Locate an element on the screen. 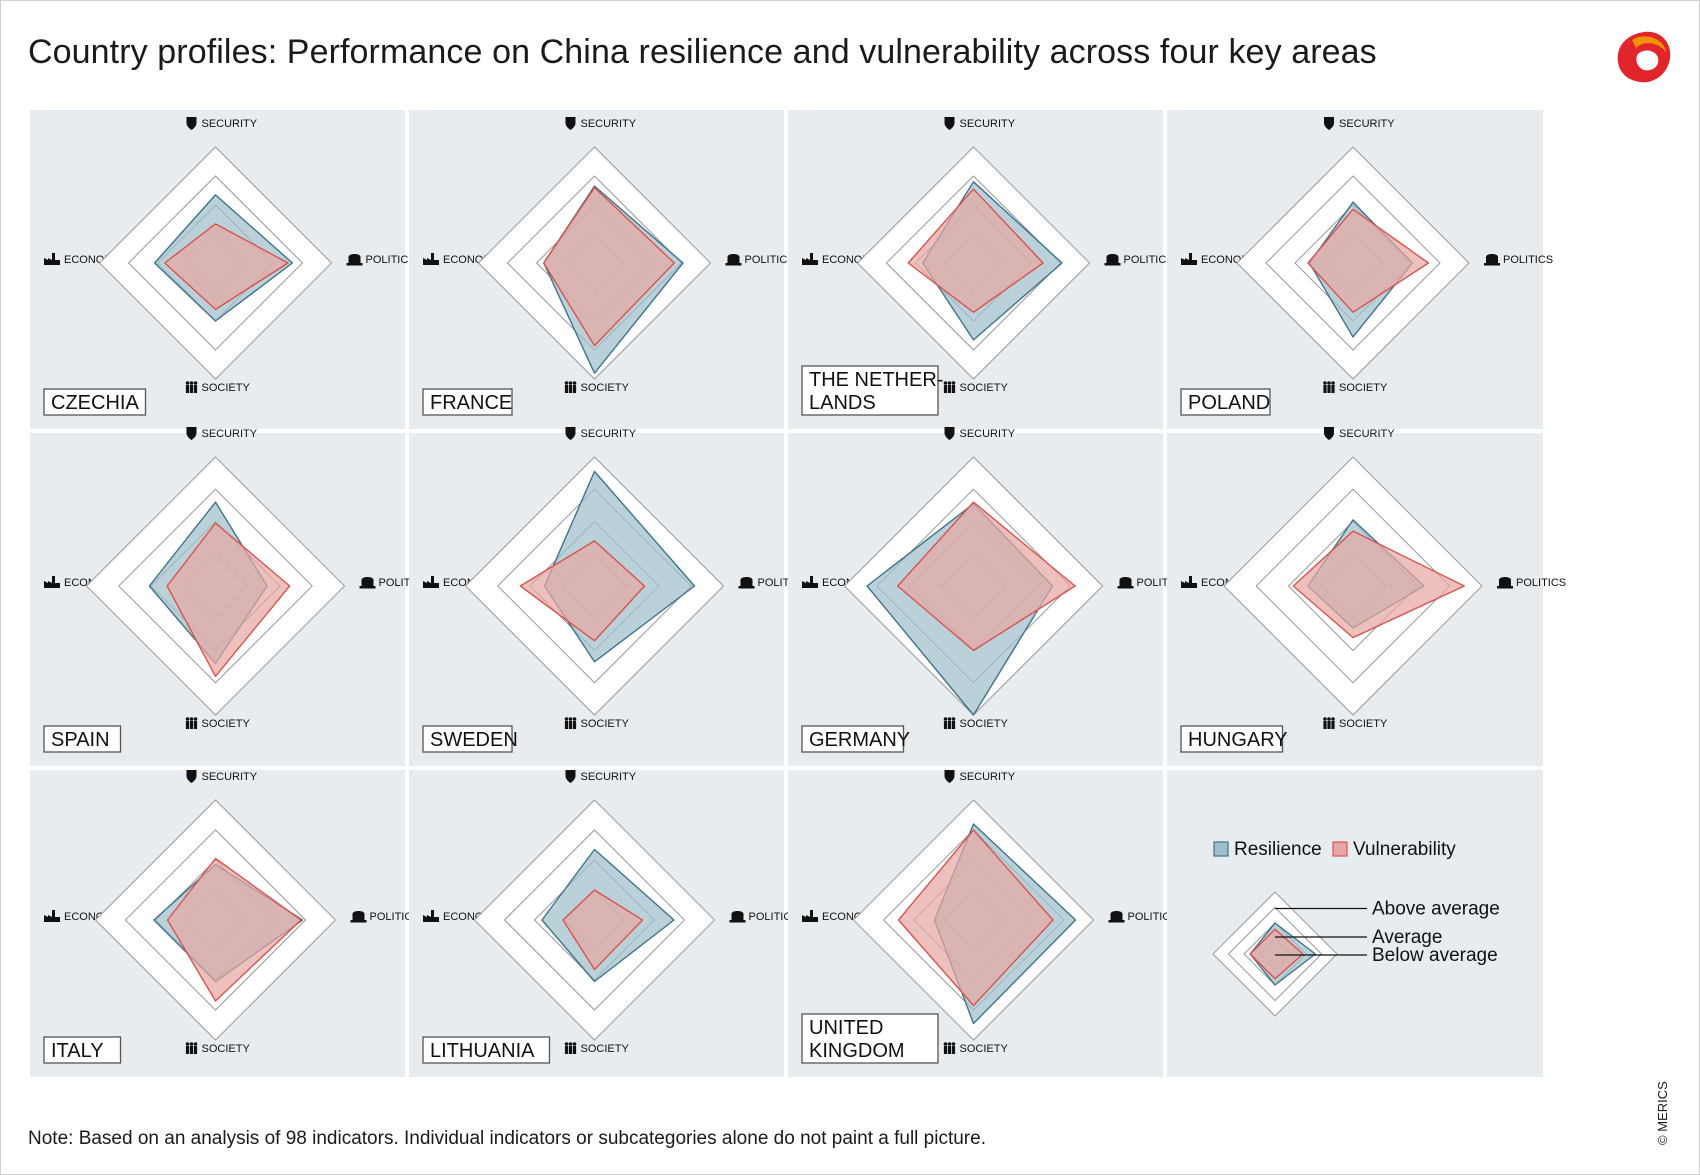 This screenshot has height=1175, width=1700. country-label: GERMANY is located at coordinates (859, 740).